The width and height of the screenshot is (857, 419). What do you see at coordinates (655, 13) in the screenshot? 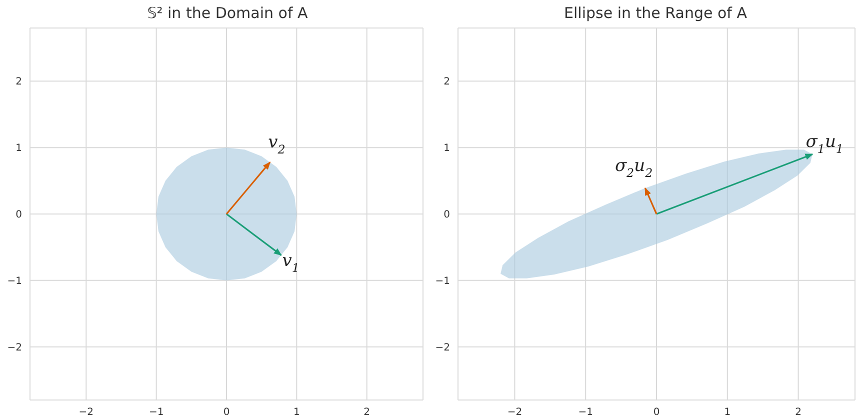
I see `chart-title: Ellipse in the Range of A` at bounding box center [655, 13].